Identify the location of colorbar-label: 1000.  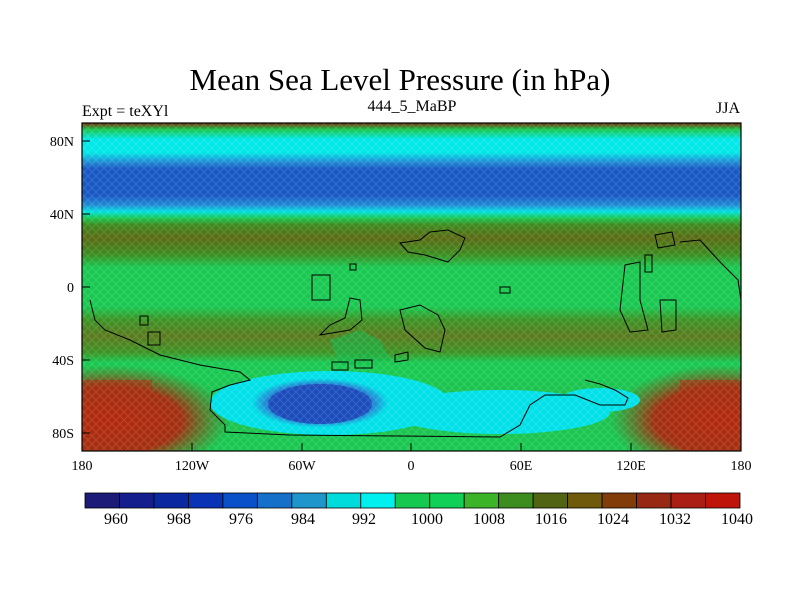
(427, 519).